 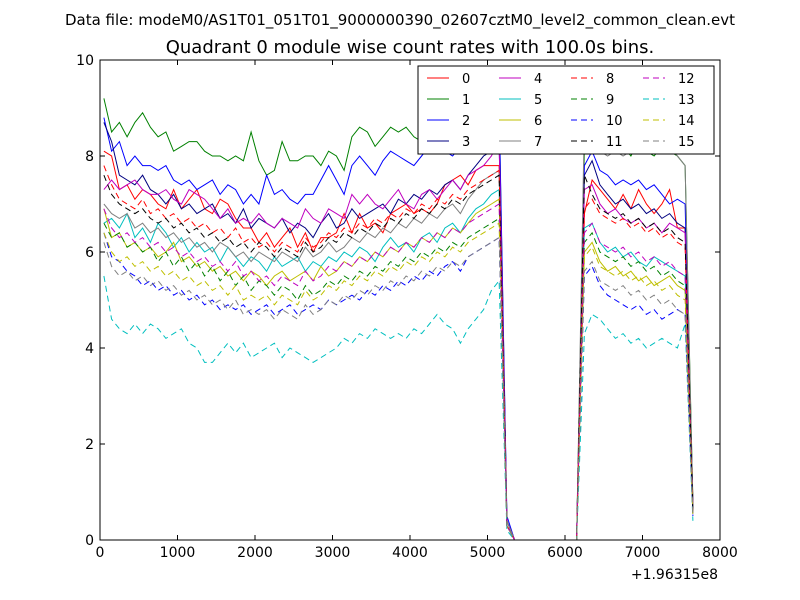 What do you see at coordinates (686, 121) in the screenshot?
I see `legend-label-14: 14` at bounding box center [686, 121].